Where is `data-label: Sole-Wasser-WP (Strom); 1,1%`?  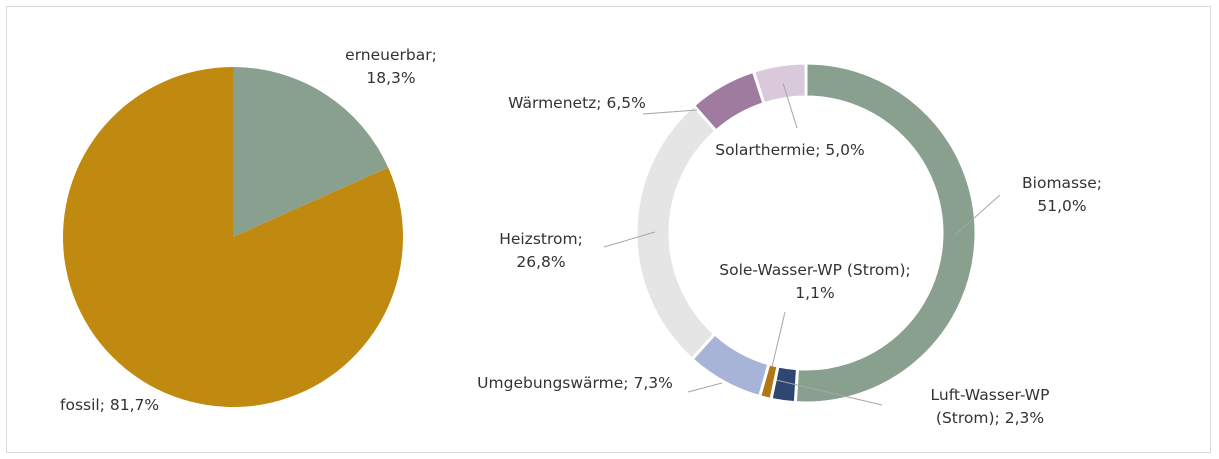 data-label: Sole-Wasser-WP (Strom); 1,1% is located at coordinates (815, 282).